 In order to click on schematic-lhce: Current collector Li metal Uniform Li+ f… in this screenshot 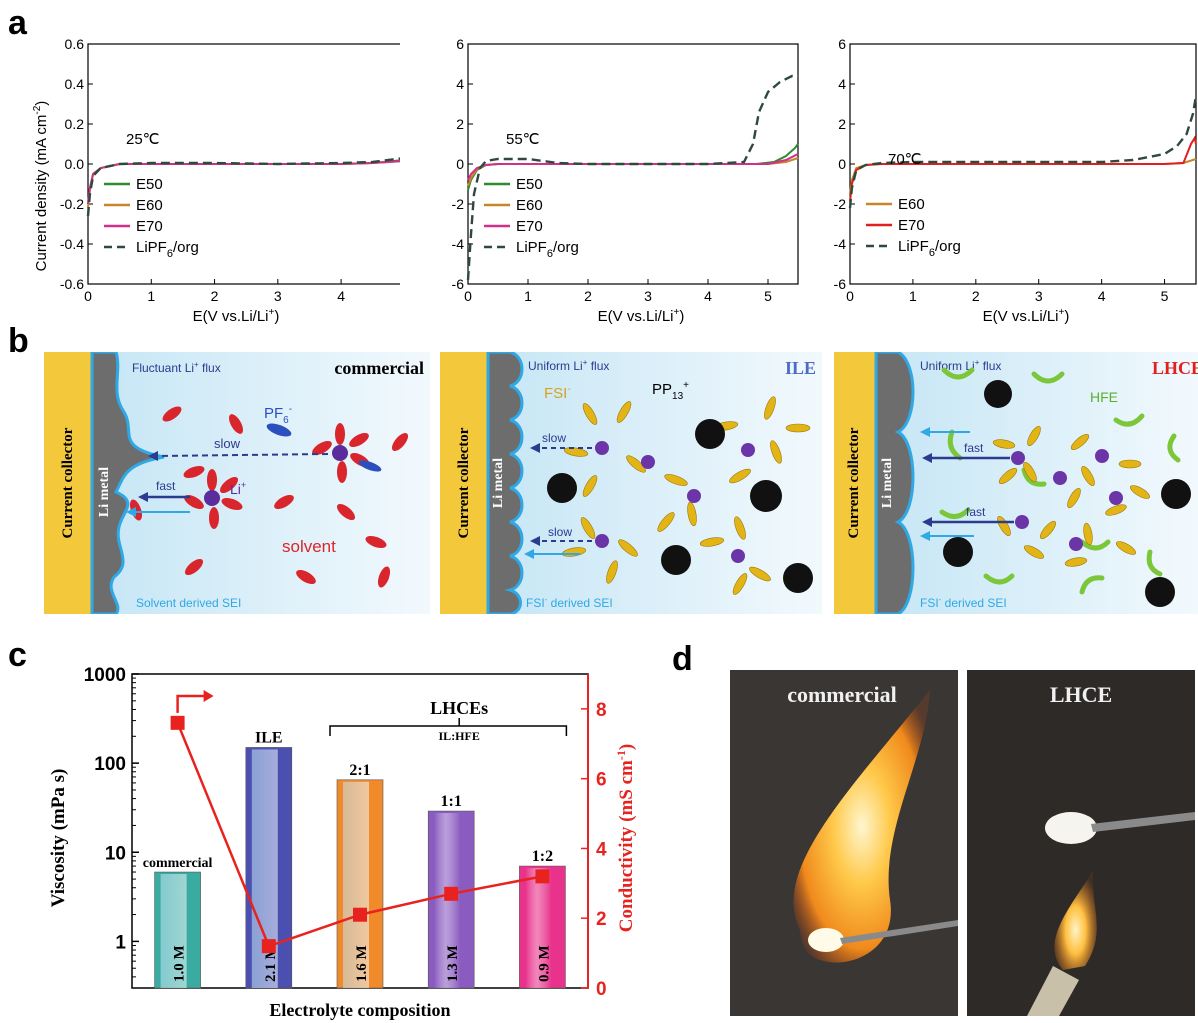, I will do `click(1016, 483)`.